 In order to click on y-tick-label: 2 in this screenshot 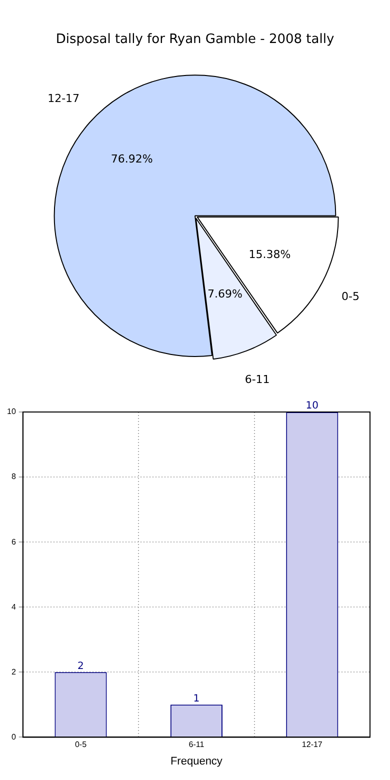, I will do `click(13, 671)`.